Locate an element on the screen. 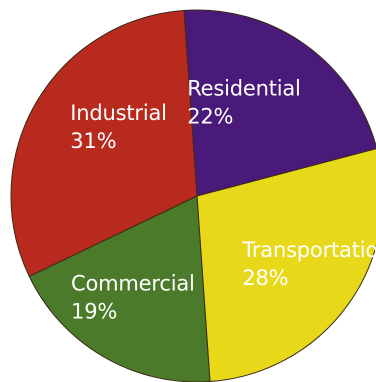  slice-label-residential: Residential 22% is located at coordinates (243, 102).